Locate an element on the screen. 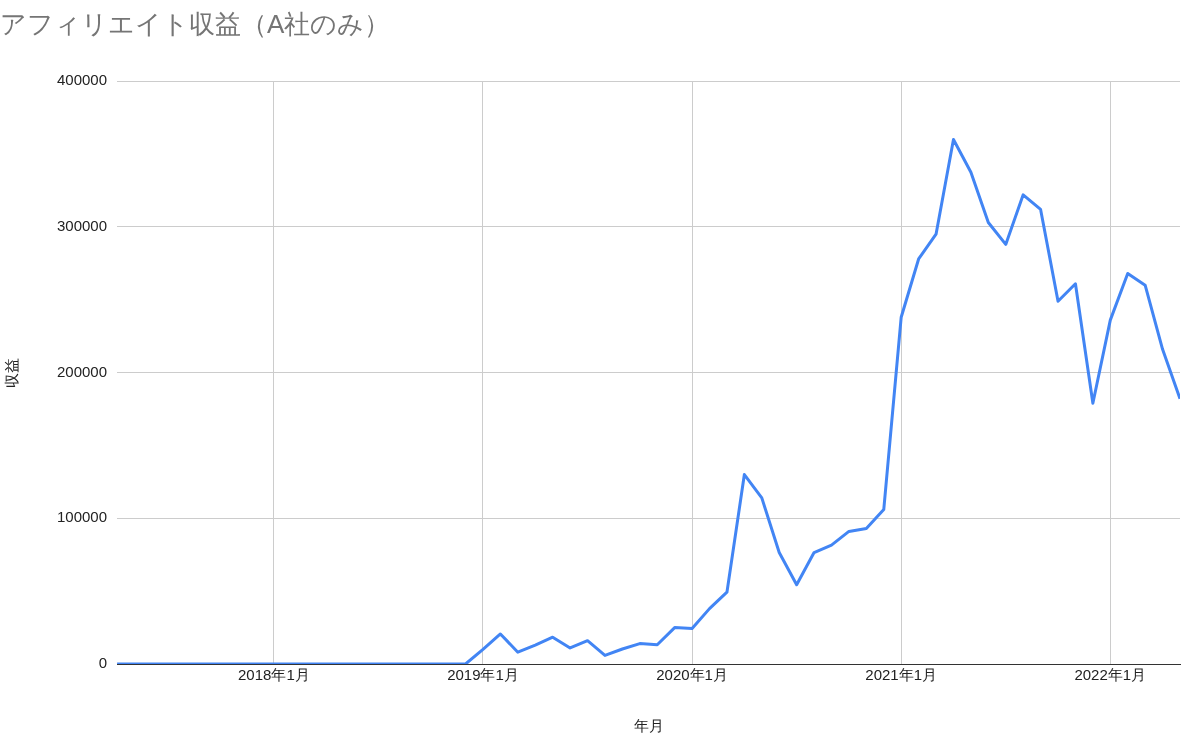 The width and height of the screenshot is (1200, 750). y-tick-label: 400000 is located at coordinates (82, 80).